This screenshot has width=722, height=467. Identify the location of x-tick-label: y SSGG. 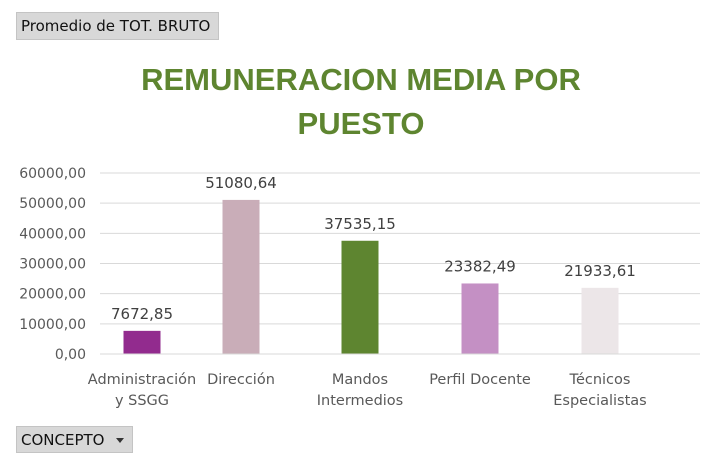
(142, 401).